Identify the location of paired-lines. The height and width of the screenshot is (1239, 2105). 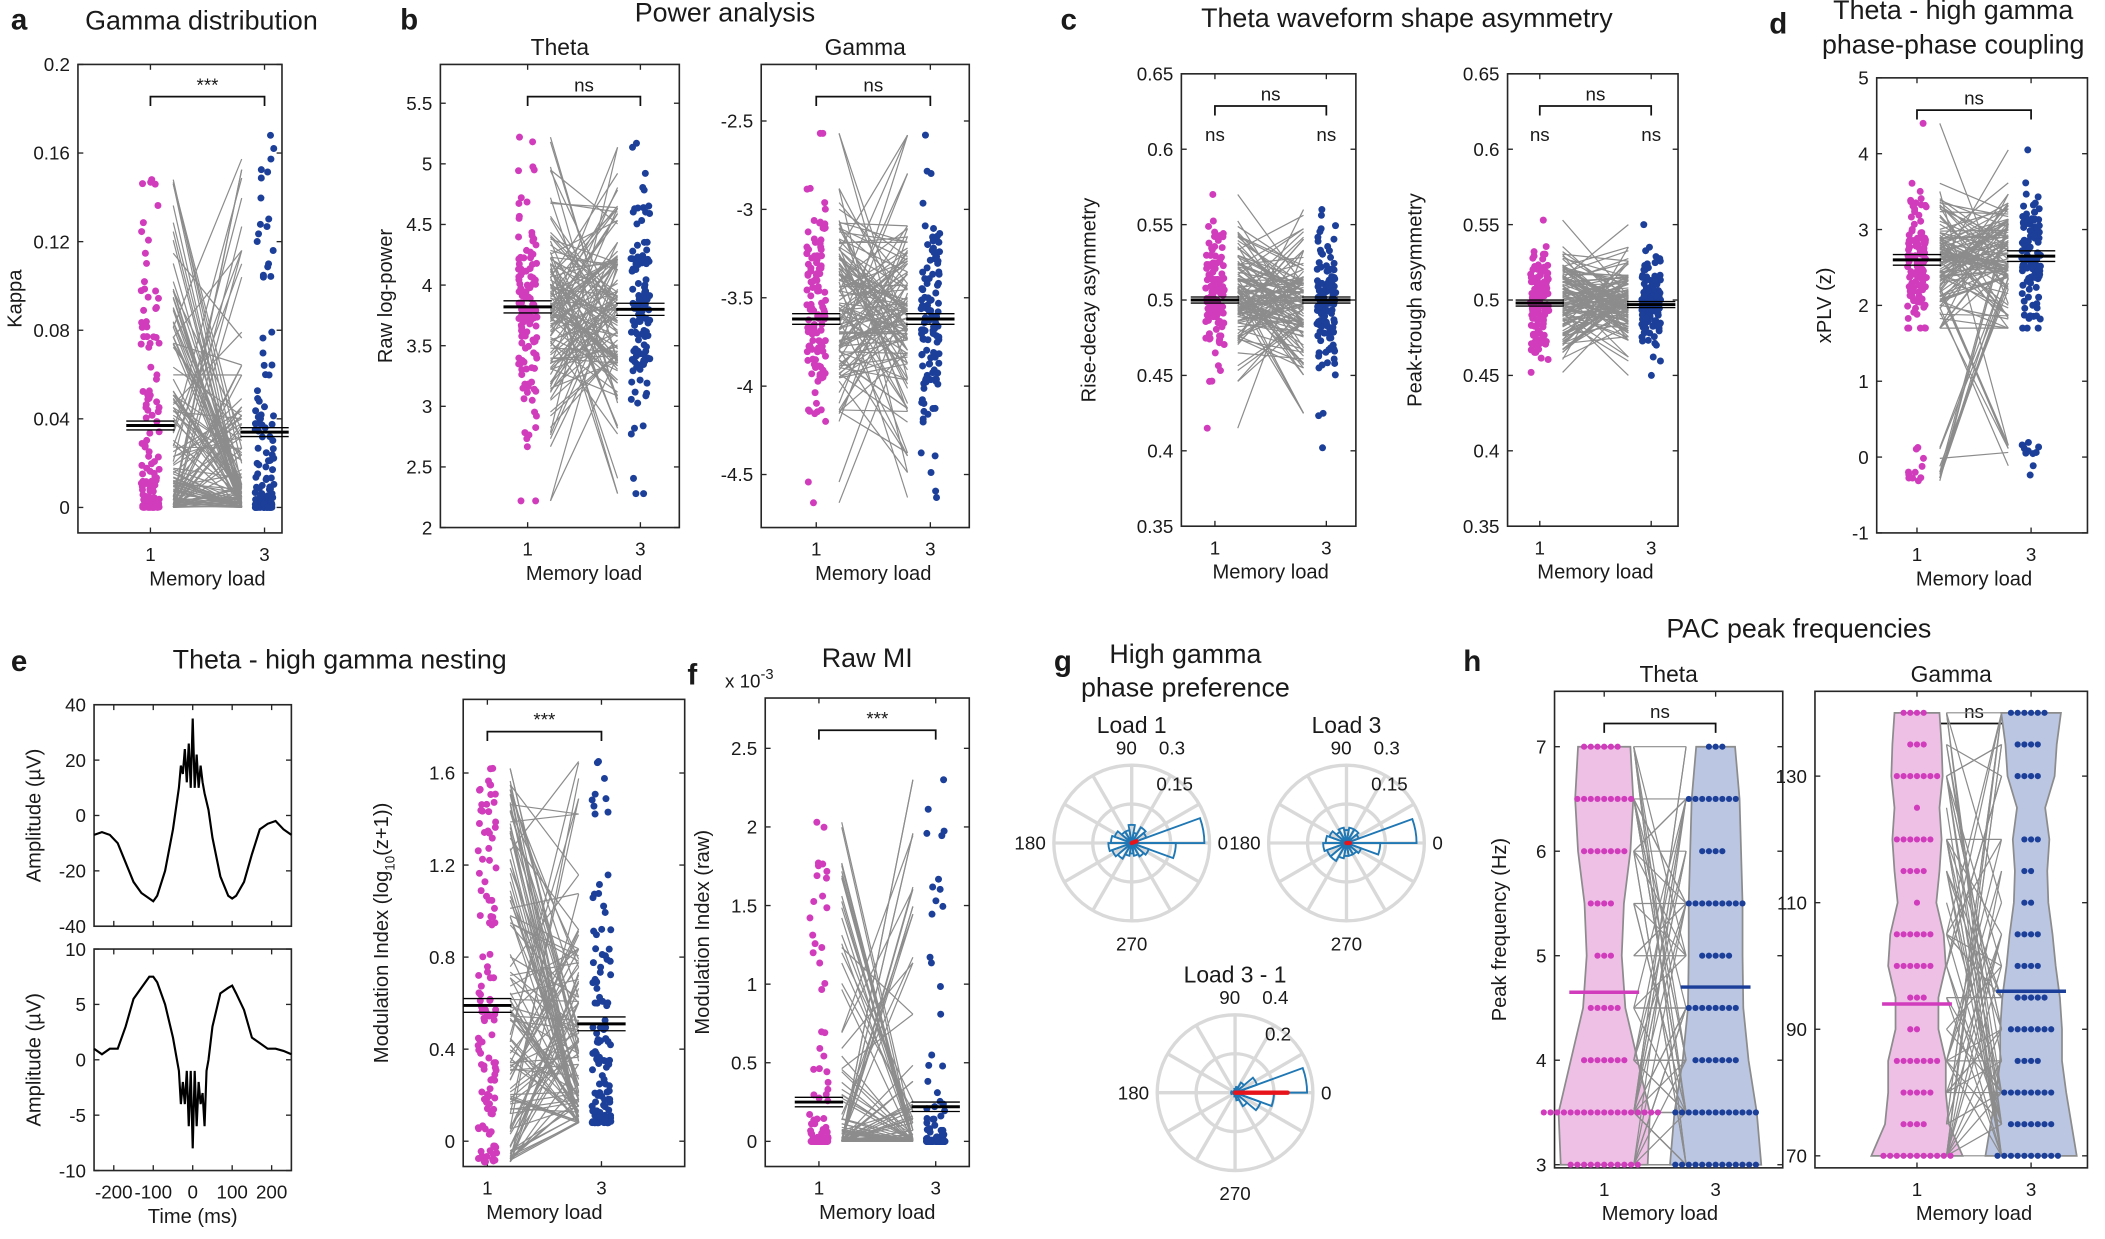
(1660, 956).